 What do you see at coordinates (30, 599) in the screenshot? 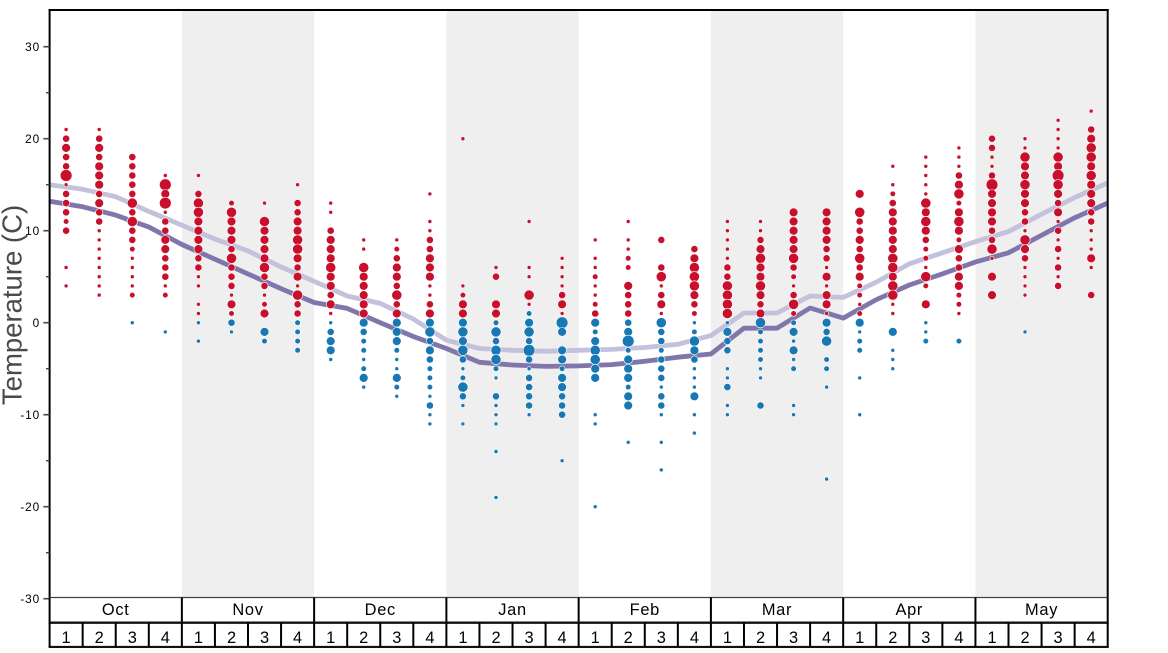
I see `svg-text: -30` at bounding box center [30, 599].